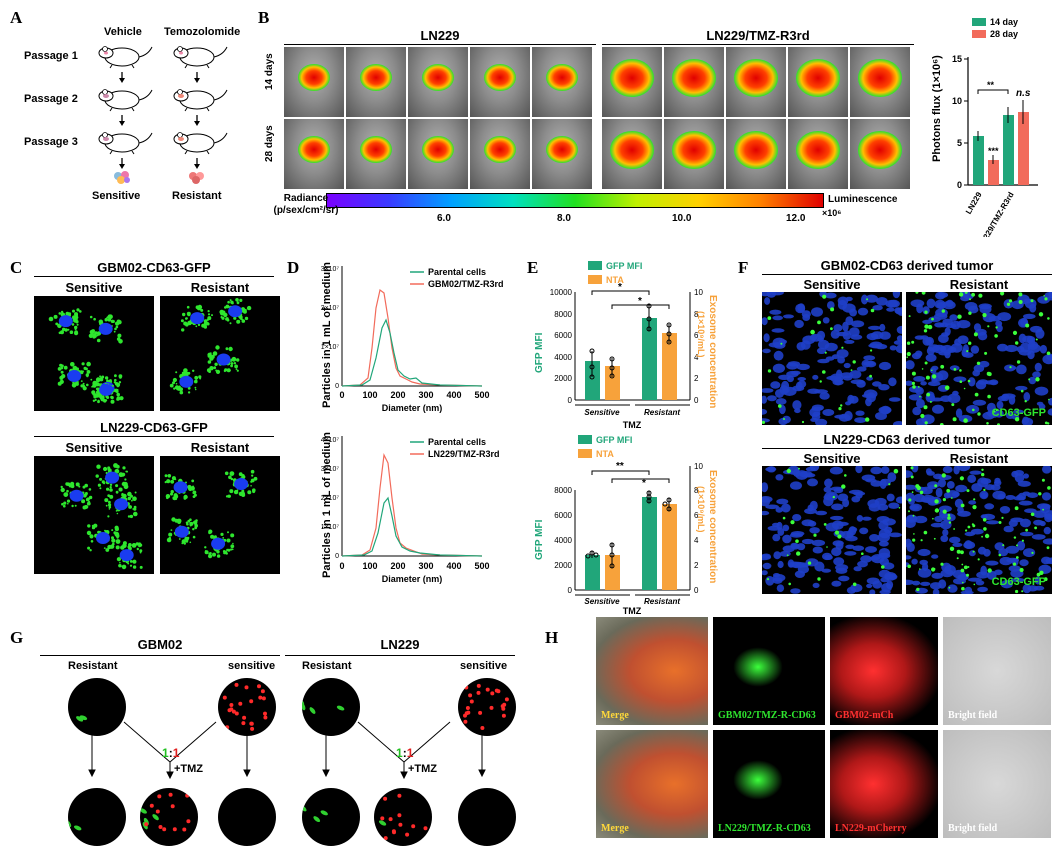 Image resolution: width=1061 pixels, height=846 pixels. What do you see at coordinates (991, 85) in the screenshot?
I see `sig-double: **` at bounding box center [991, 85].